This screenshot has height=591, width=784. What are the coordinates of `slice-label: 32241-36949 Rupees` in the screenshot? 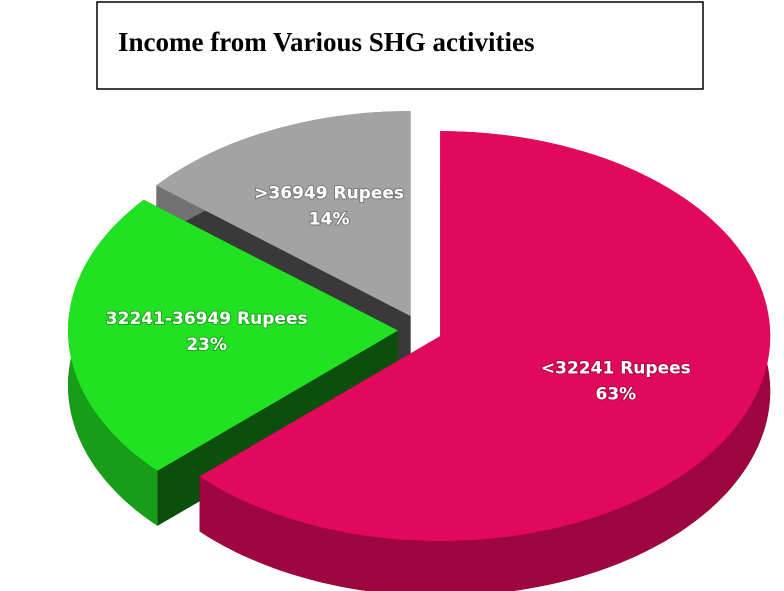 It's located at (207, 319).